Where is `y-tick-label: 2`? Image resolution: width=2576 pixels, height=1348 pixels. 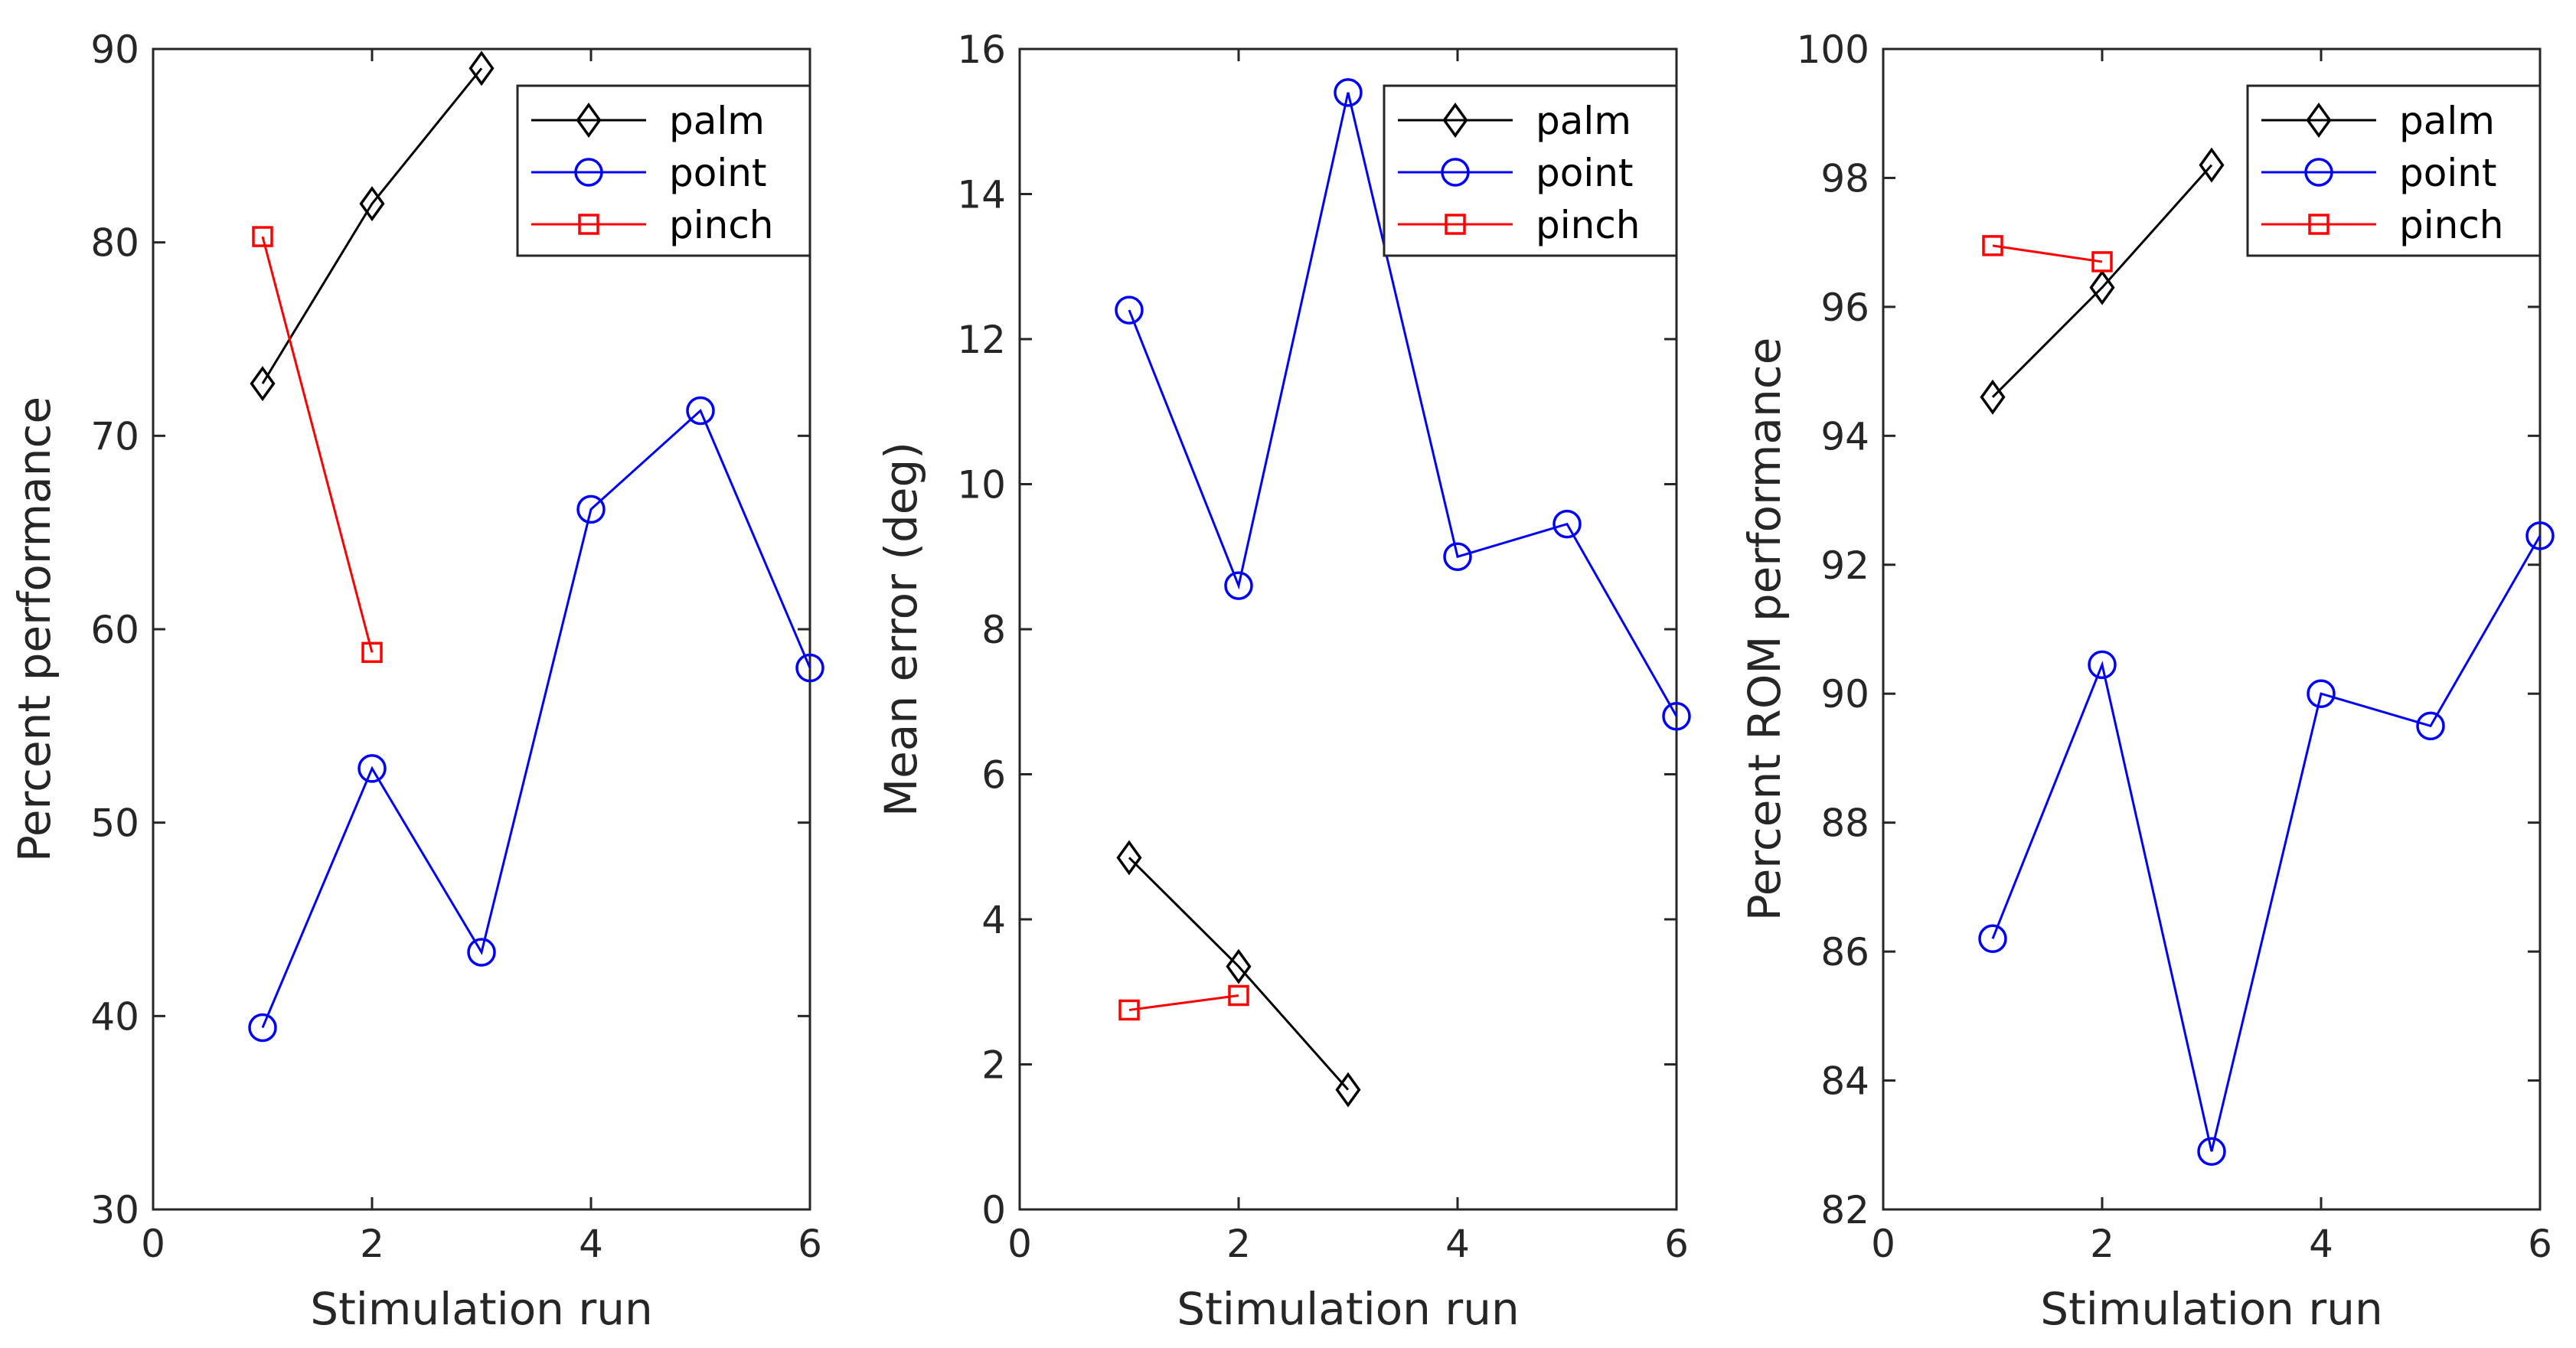 y-tick-label: 2 is located at coordinates (993, 1066).